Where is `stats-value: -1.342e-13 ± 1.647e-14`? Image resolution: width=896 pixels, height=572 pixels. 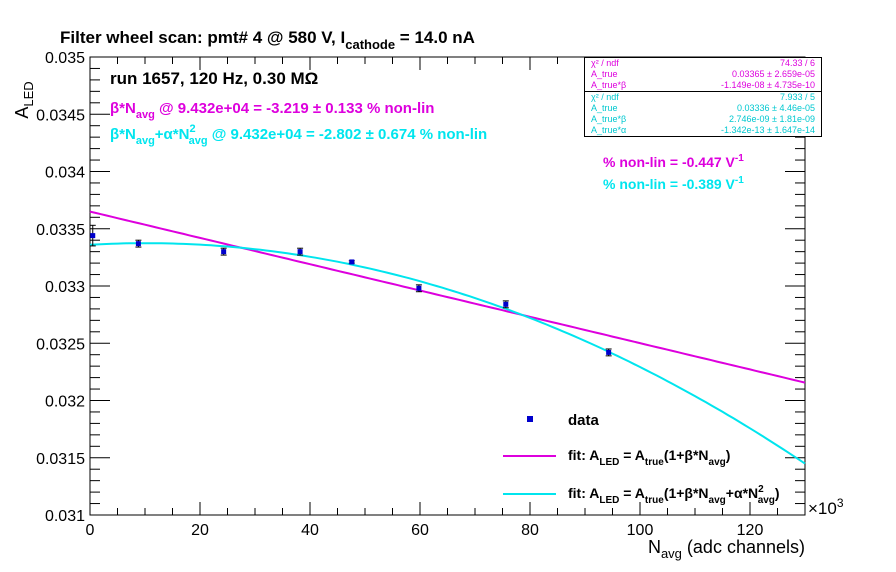
stats-value: -1.342e-13 ± 1.647e-14 is located at coordinates (767, 130).